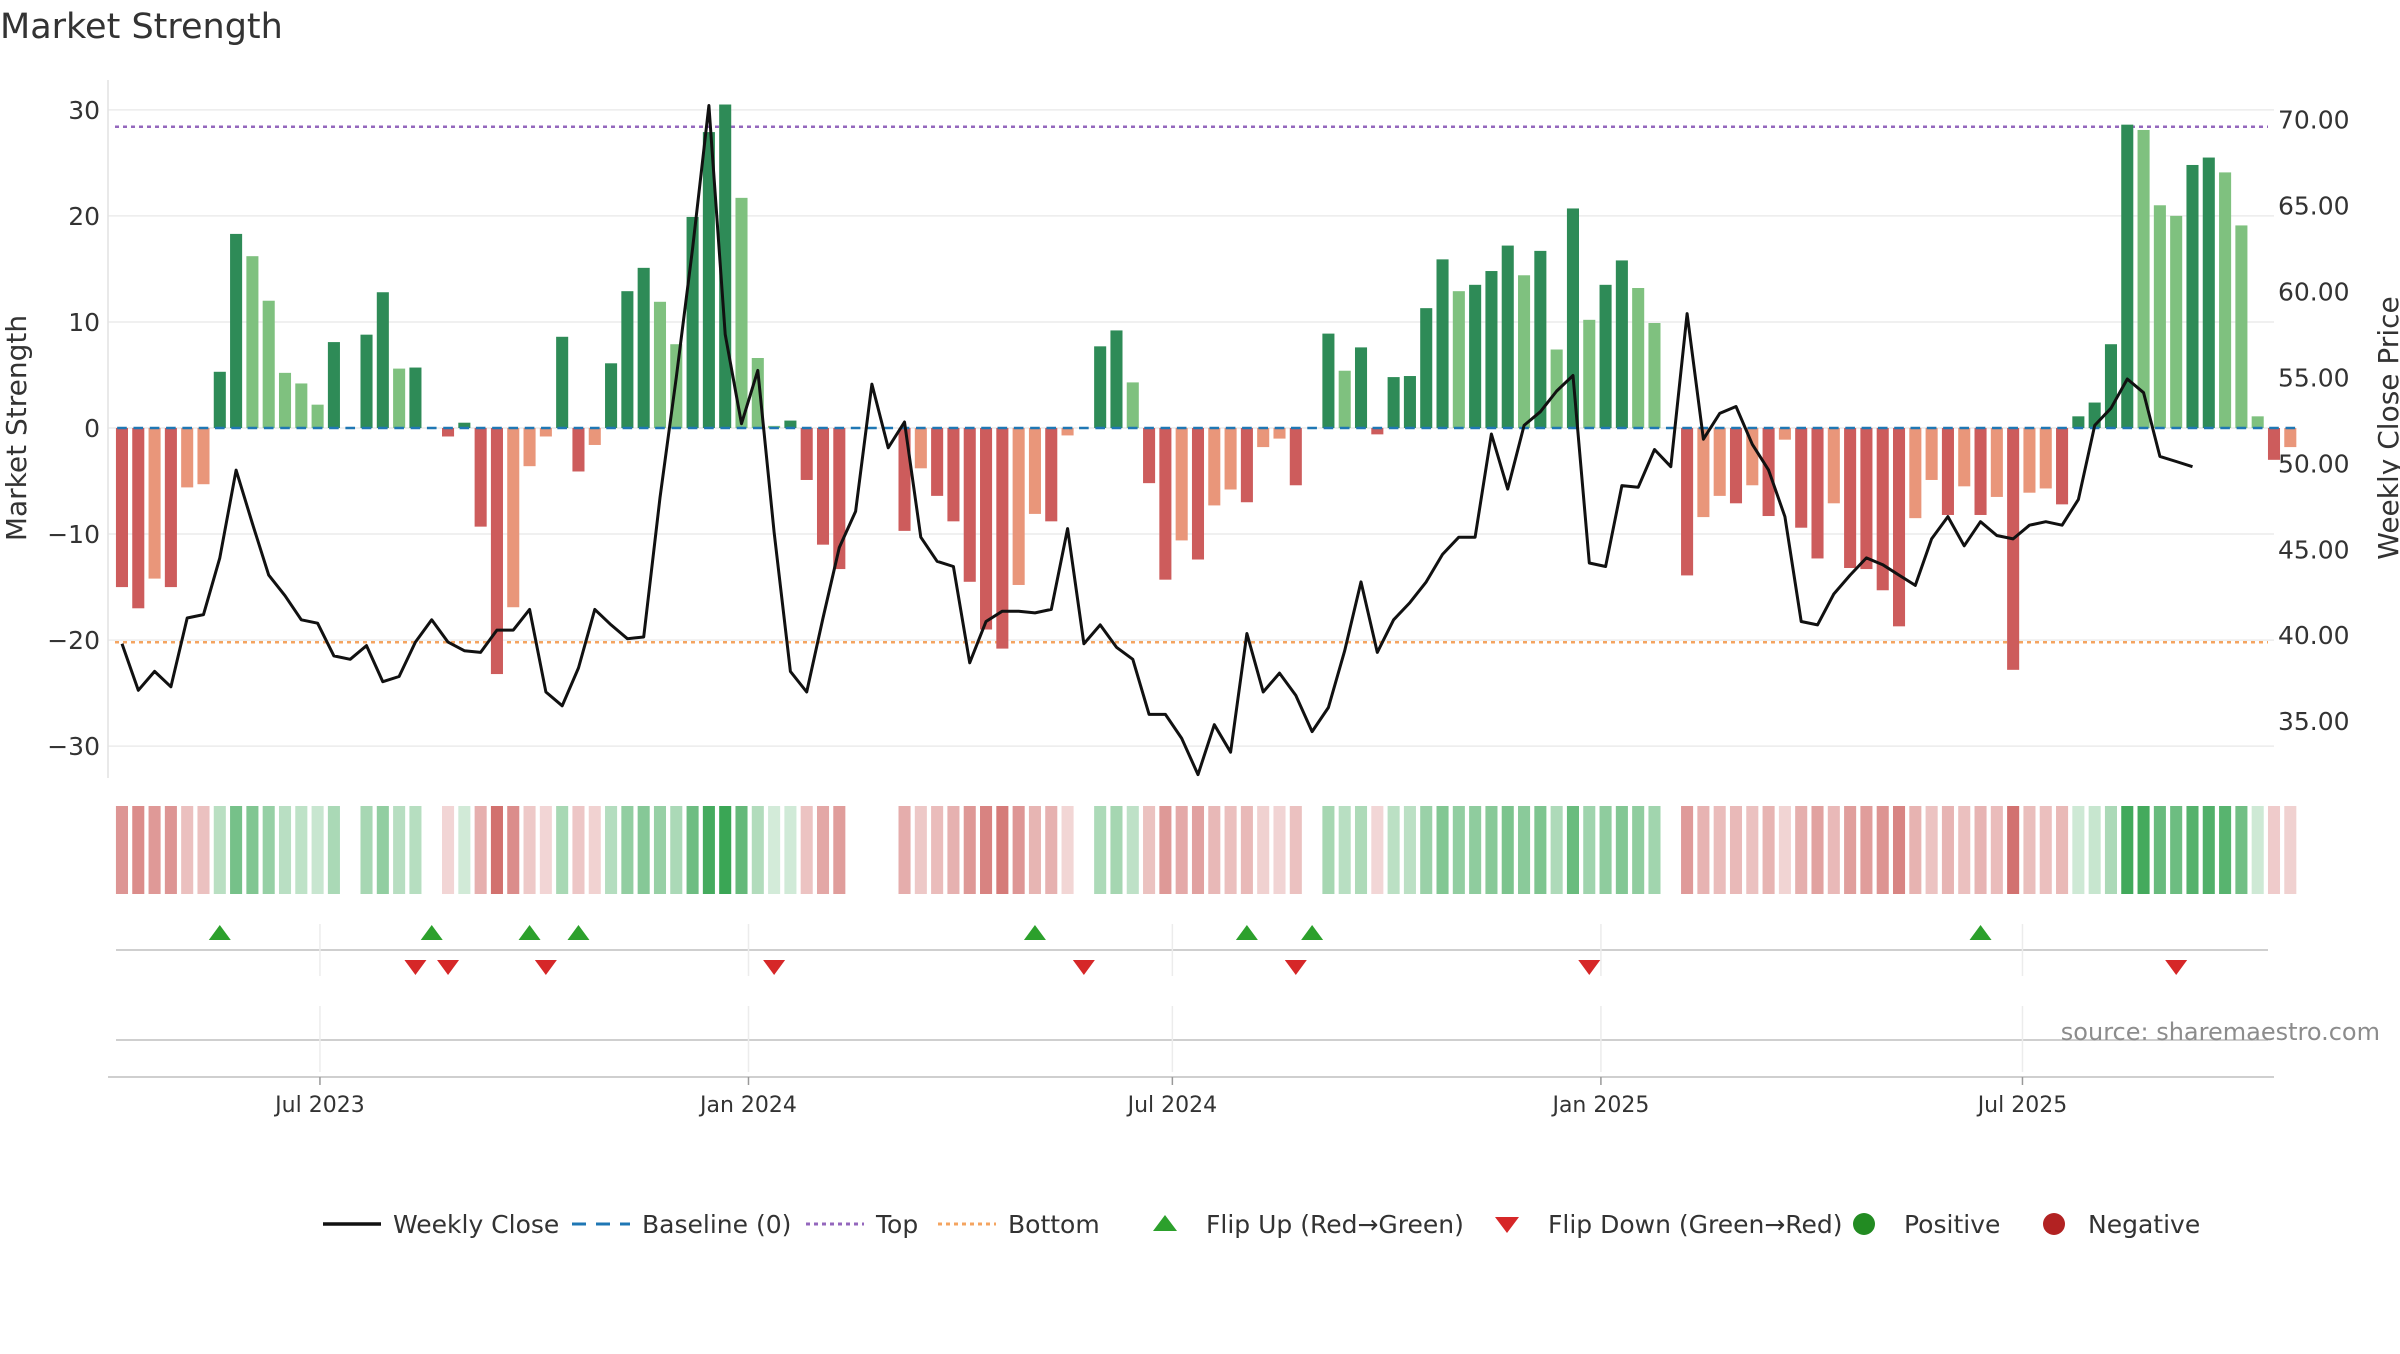 Image resolution: width=2400 pixels, height=1354 pixels. Describe the element at coordinates (1172, 1105) in the screenshot. I see `x-tick-label: Jul 2024` at that location.